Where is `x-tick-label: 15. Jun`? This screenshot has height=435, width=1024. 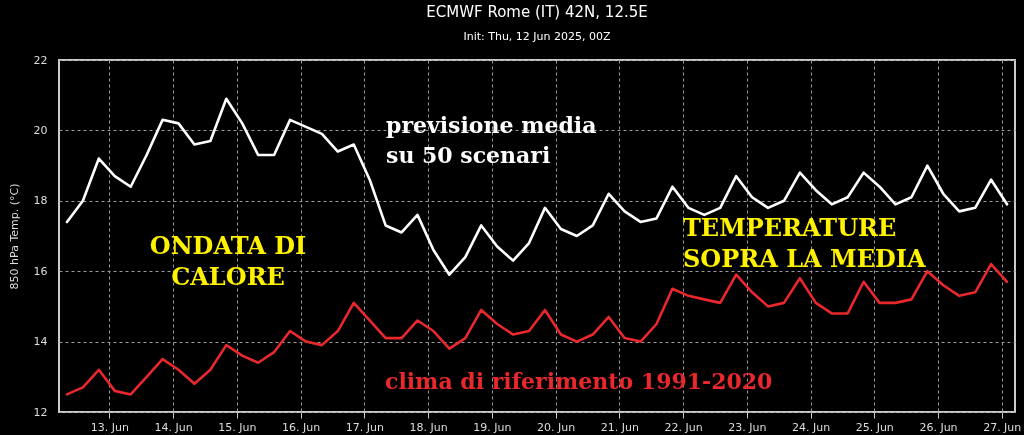
x-tick-label: 15. Jun is located at coordinates (237, 427).